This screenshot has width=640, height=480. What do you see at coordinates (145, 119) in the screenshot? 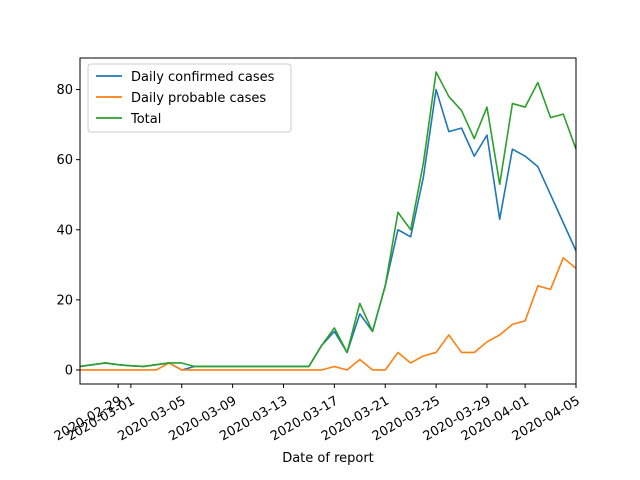
I see `legend-entry-3: Total` at bounding box center [145, 119].